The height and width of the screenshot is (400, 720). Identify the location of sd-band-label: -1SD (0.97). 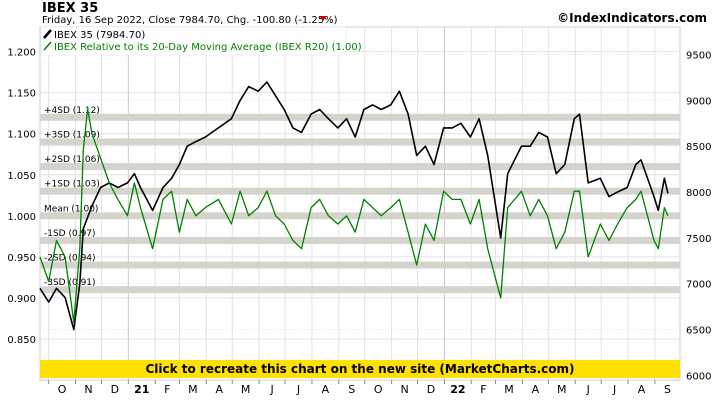
(70, 234).